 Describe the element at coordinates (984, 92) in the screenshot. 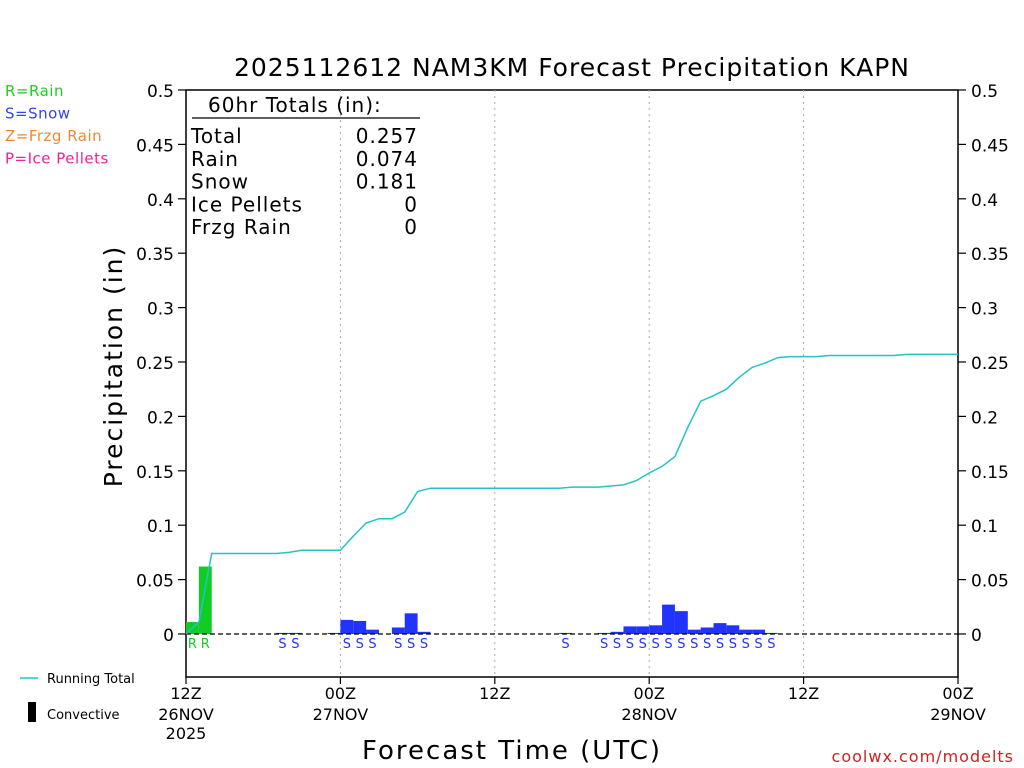

I see `y-tick-label-right: 0.5` at that location.